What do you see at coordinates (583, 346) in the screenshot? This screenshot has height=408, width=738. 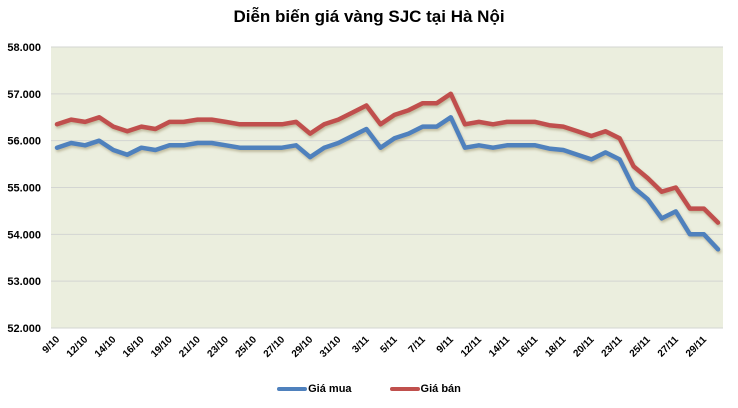 I see `x-tick-label: 20/11` at bounding box center [583, 346].